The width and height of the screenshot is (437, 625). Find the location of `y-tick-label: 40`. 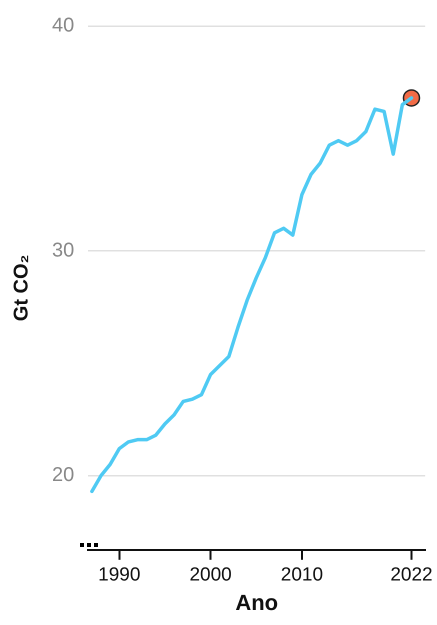

y-tick-label: 40 is located at coordinates (63, 25).